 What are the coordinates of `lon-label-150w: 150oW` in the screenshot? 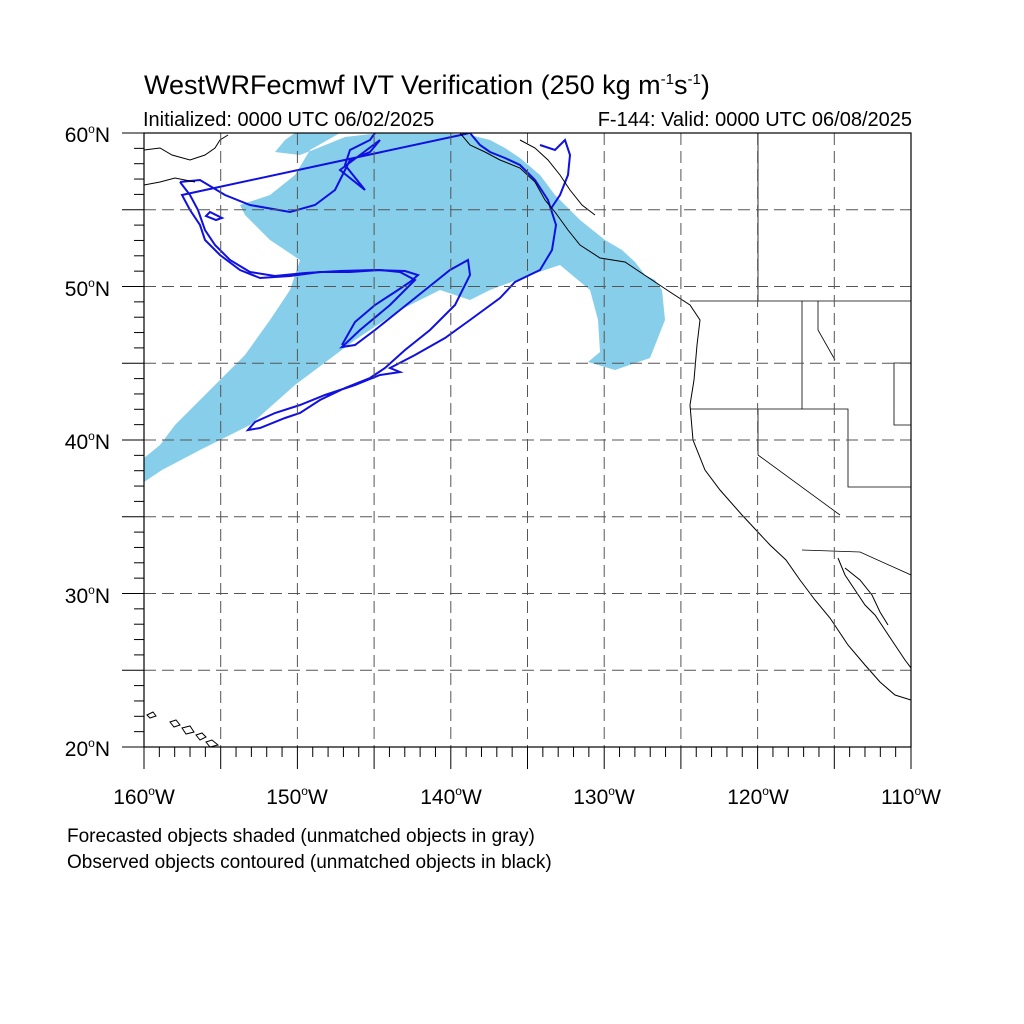 It's located at (297, 796).